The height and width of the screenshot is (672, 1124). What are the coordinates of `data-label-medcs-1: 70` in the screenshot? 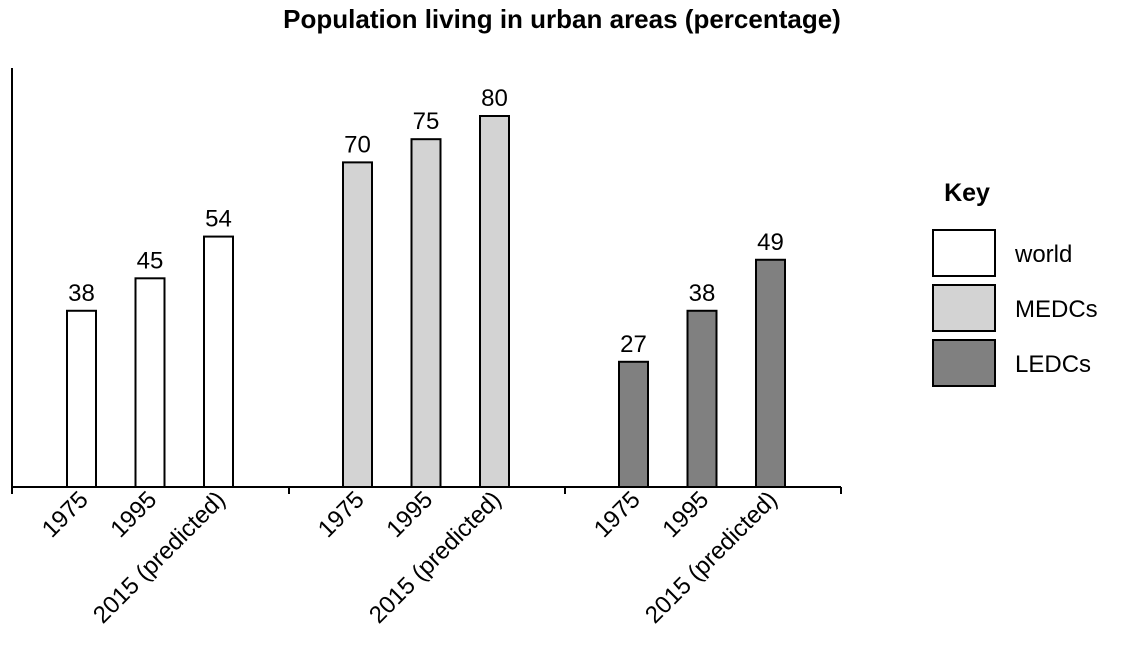 It's located at (357, 144).